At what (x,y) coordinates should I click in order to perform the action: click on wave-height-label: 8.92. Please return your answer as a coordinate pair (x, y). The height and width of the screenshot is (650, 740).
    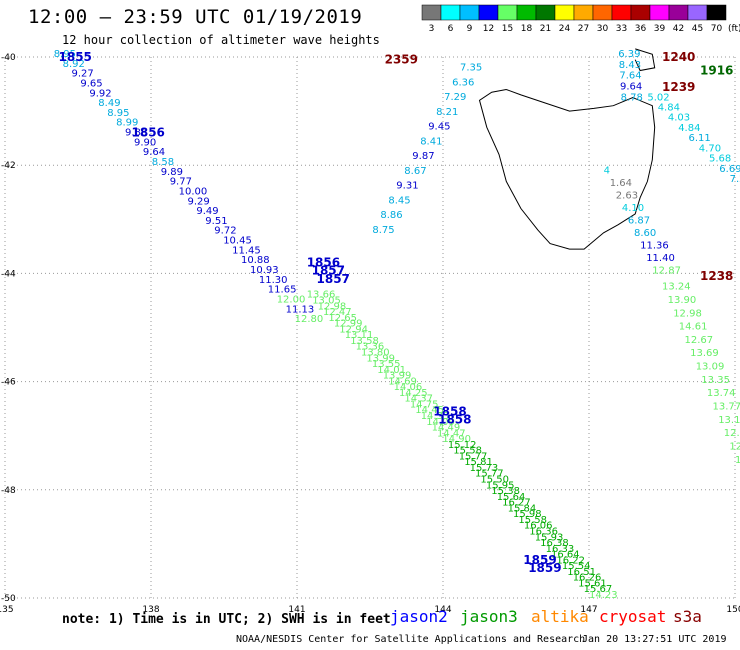
    Looking at the image, I should click on (74, 64).